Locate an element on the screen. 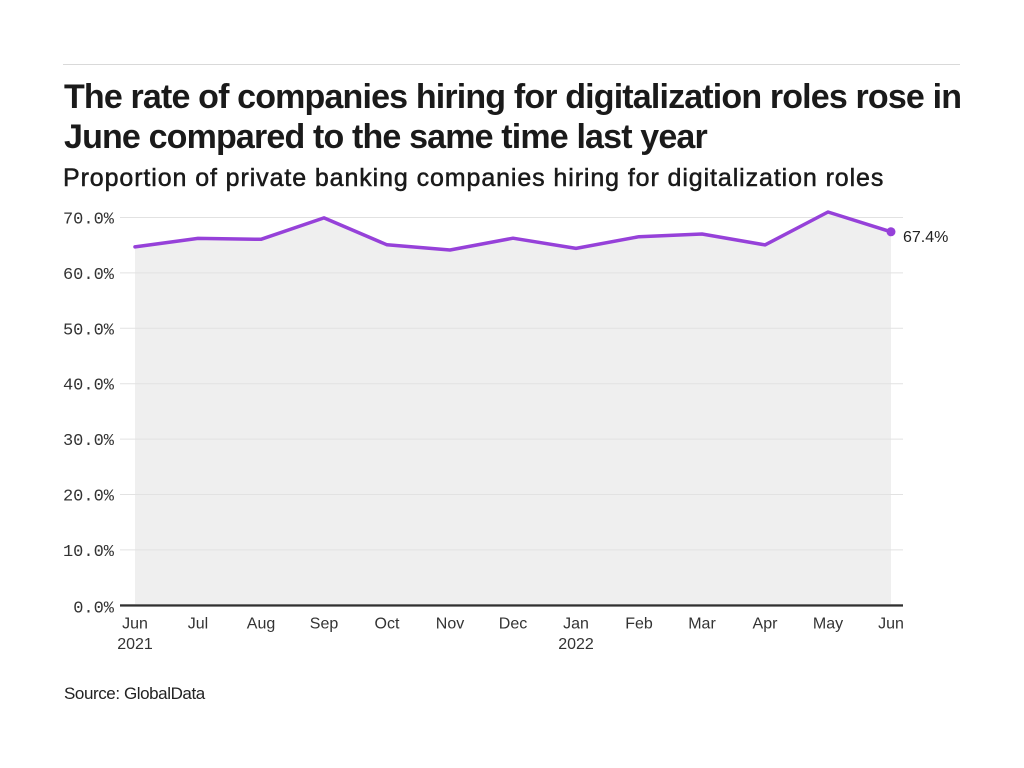 Image resolution: width=1024 pixels, height=768 pixels. svg-text: 60.0% is located at coordinates (89, 275).